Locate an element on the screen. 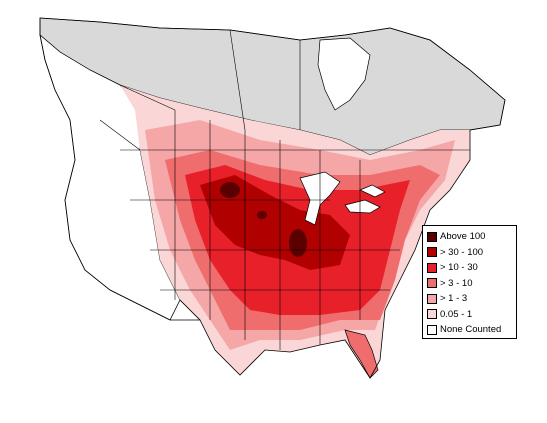 This screenshot has width=547, height=423. hotspot-illinois is located at coordinates (298, 243).